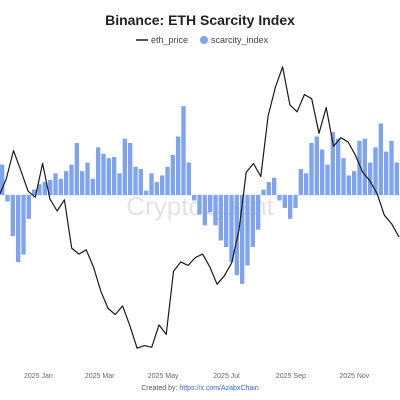 Image resolution: width=400 pixels, height=400 pixels. What do you see at coordinates (169, 40) in the screenshot?
I see `legend-price-label: eth_price` at bounding box center [169, 40].